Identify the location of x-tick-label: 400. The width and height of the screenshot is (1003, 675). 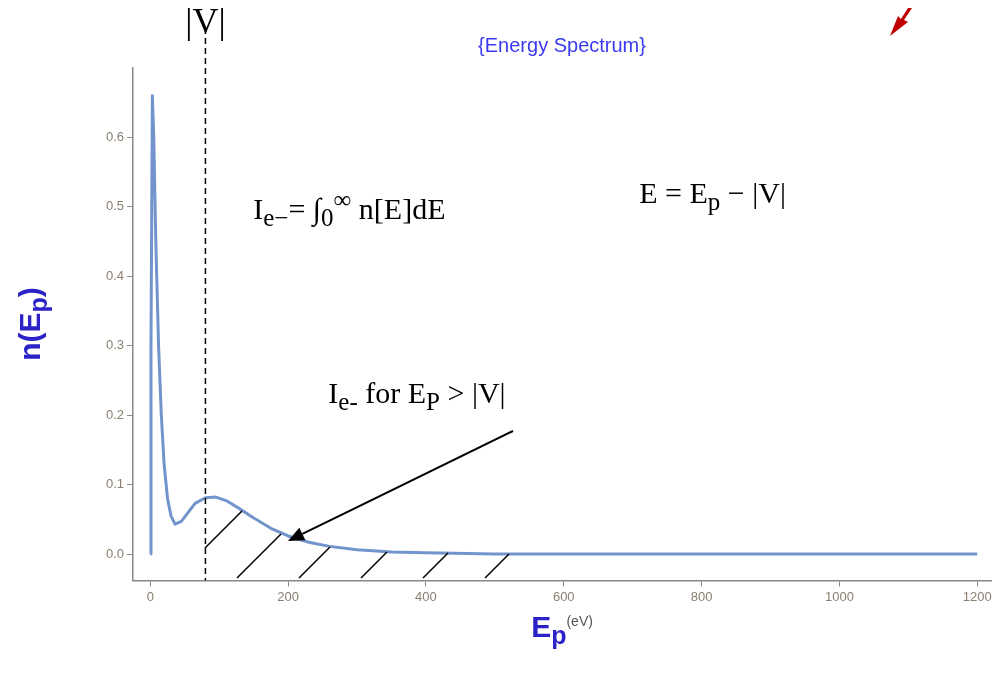
(426, 596).